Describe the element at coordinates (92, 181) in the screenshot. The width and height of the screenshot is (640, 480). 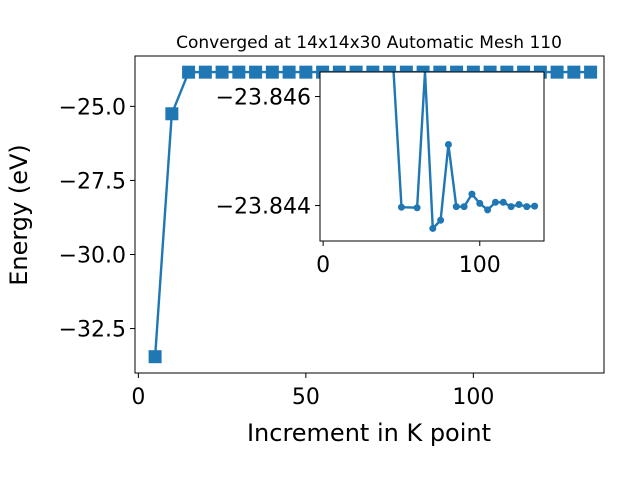
I see `y-tick-label: −27.5` at that location.